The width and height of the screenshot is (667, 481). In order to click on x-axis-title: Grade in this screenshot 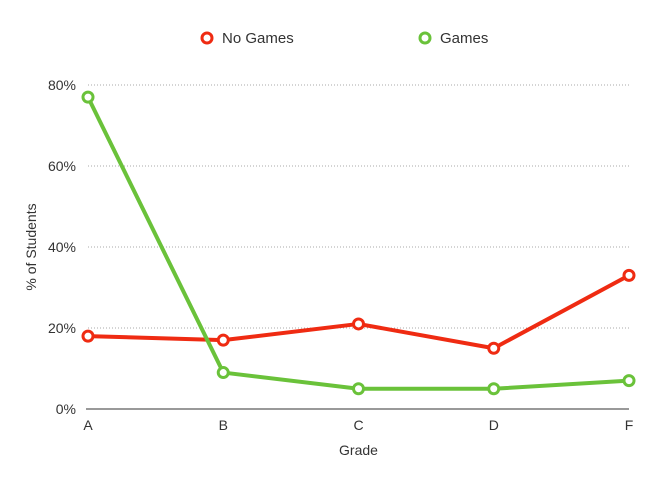, I will do `click(358, 450)`.